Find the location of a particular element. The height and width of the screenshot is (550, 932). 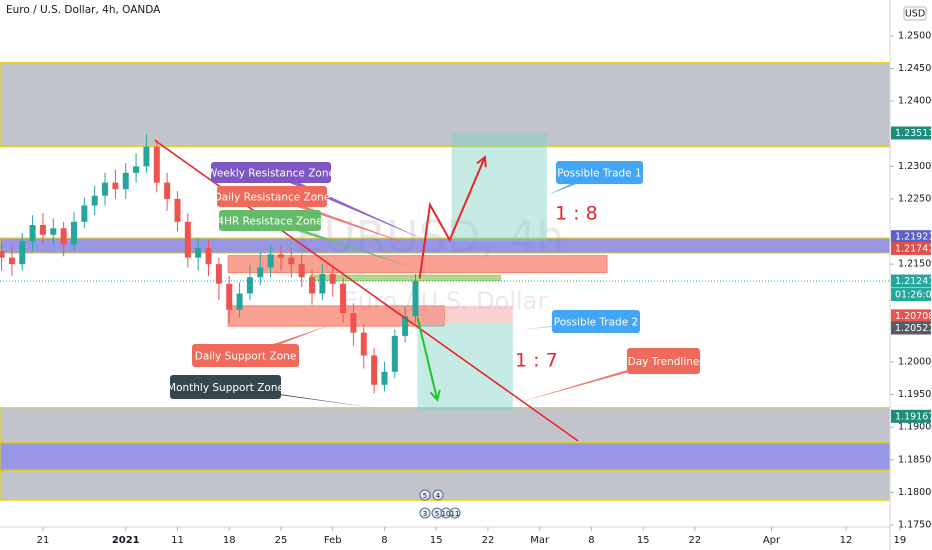

x-tick-label: Mar is located at coordinates (540, 540).